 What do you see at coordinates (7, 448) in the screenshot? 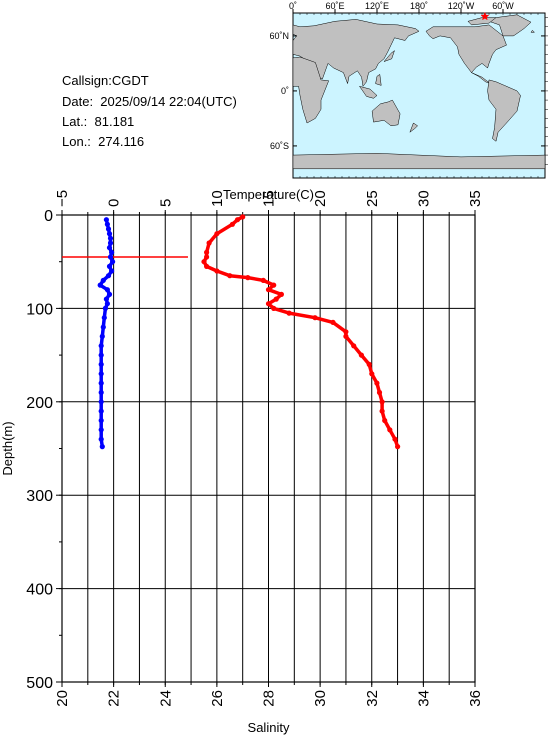
I see `depth-axis-label: Depth(m)` at bounding box center [7, 448].